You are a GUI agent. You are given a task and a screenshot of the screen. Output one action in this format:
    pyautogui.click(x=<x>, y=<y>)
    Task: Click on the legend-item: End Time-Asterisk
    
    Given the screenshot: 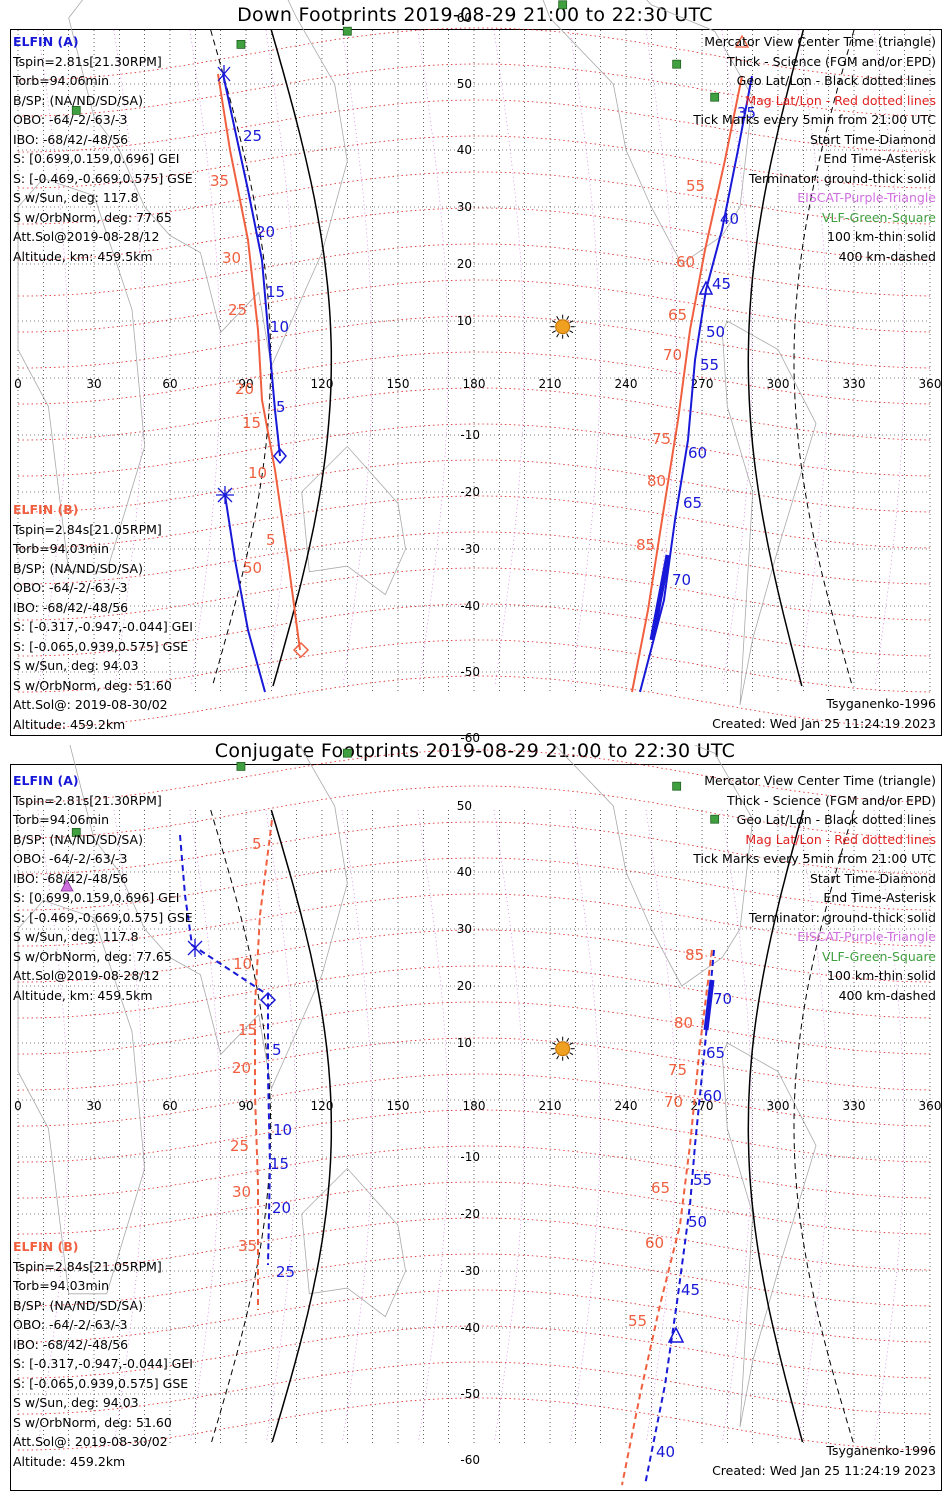 What is the action you would take?
    pyautogui.click(x=879, y=897)
    